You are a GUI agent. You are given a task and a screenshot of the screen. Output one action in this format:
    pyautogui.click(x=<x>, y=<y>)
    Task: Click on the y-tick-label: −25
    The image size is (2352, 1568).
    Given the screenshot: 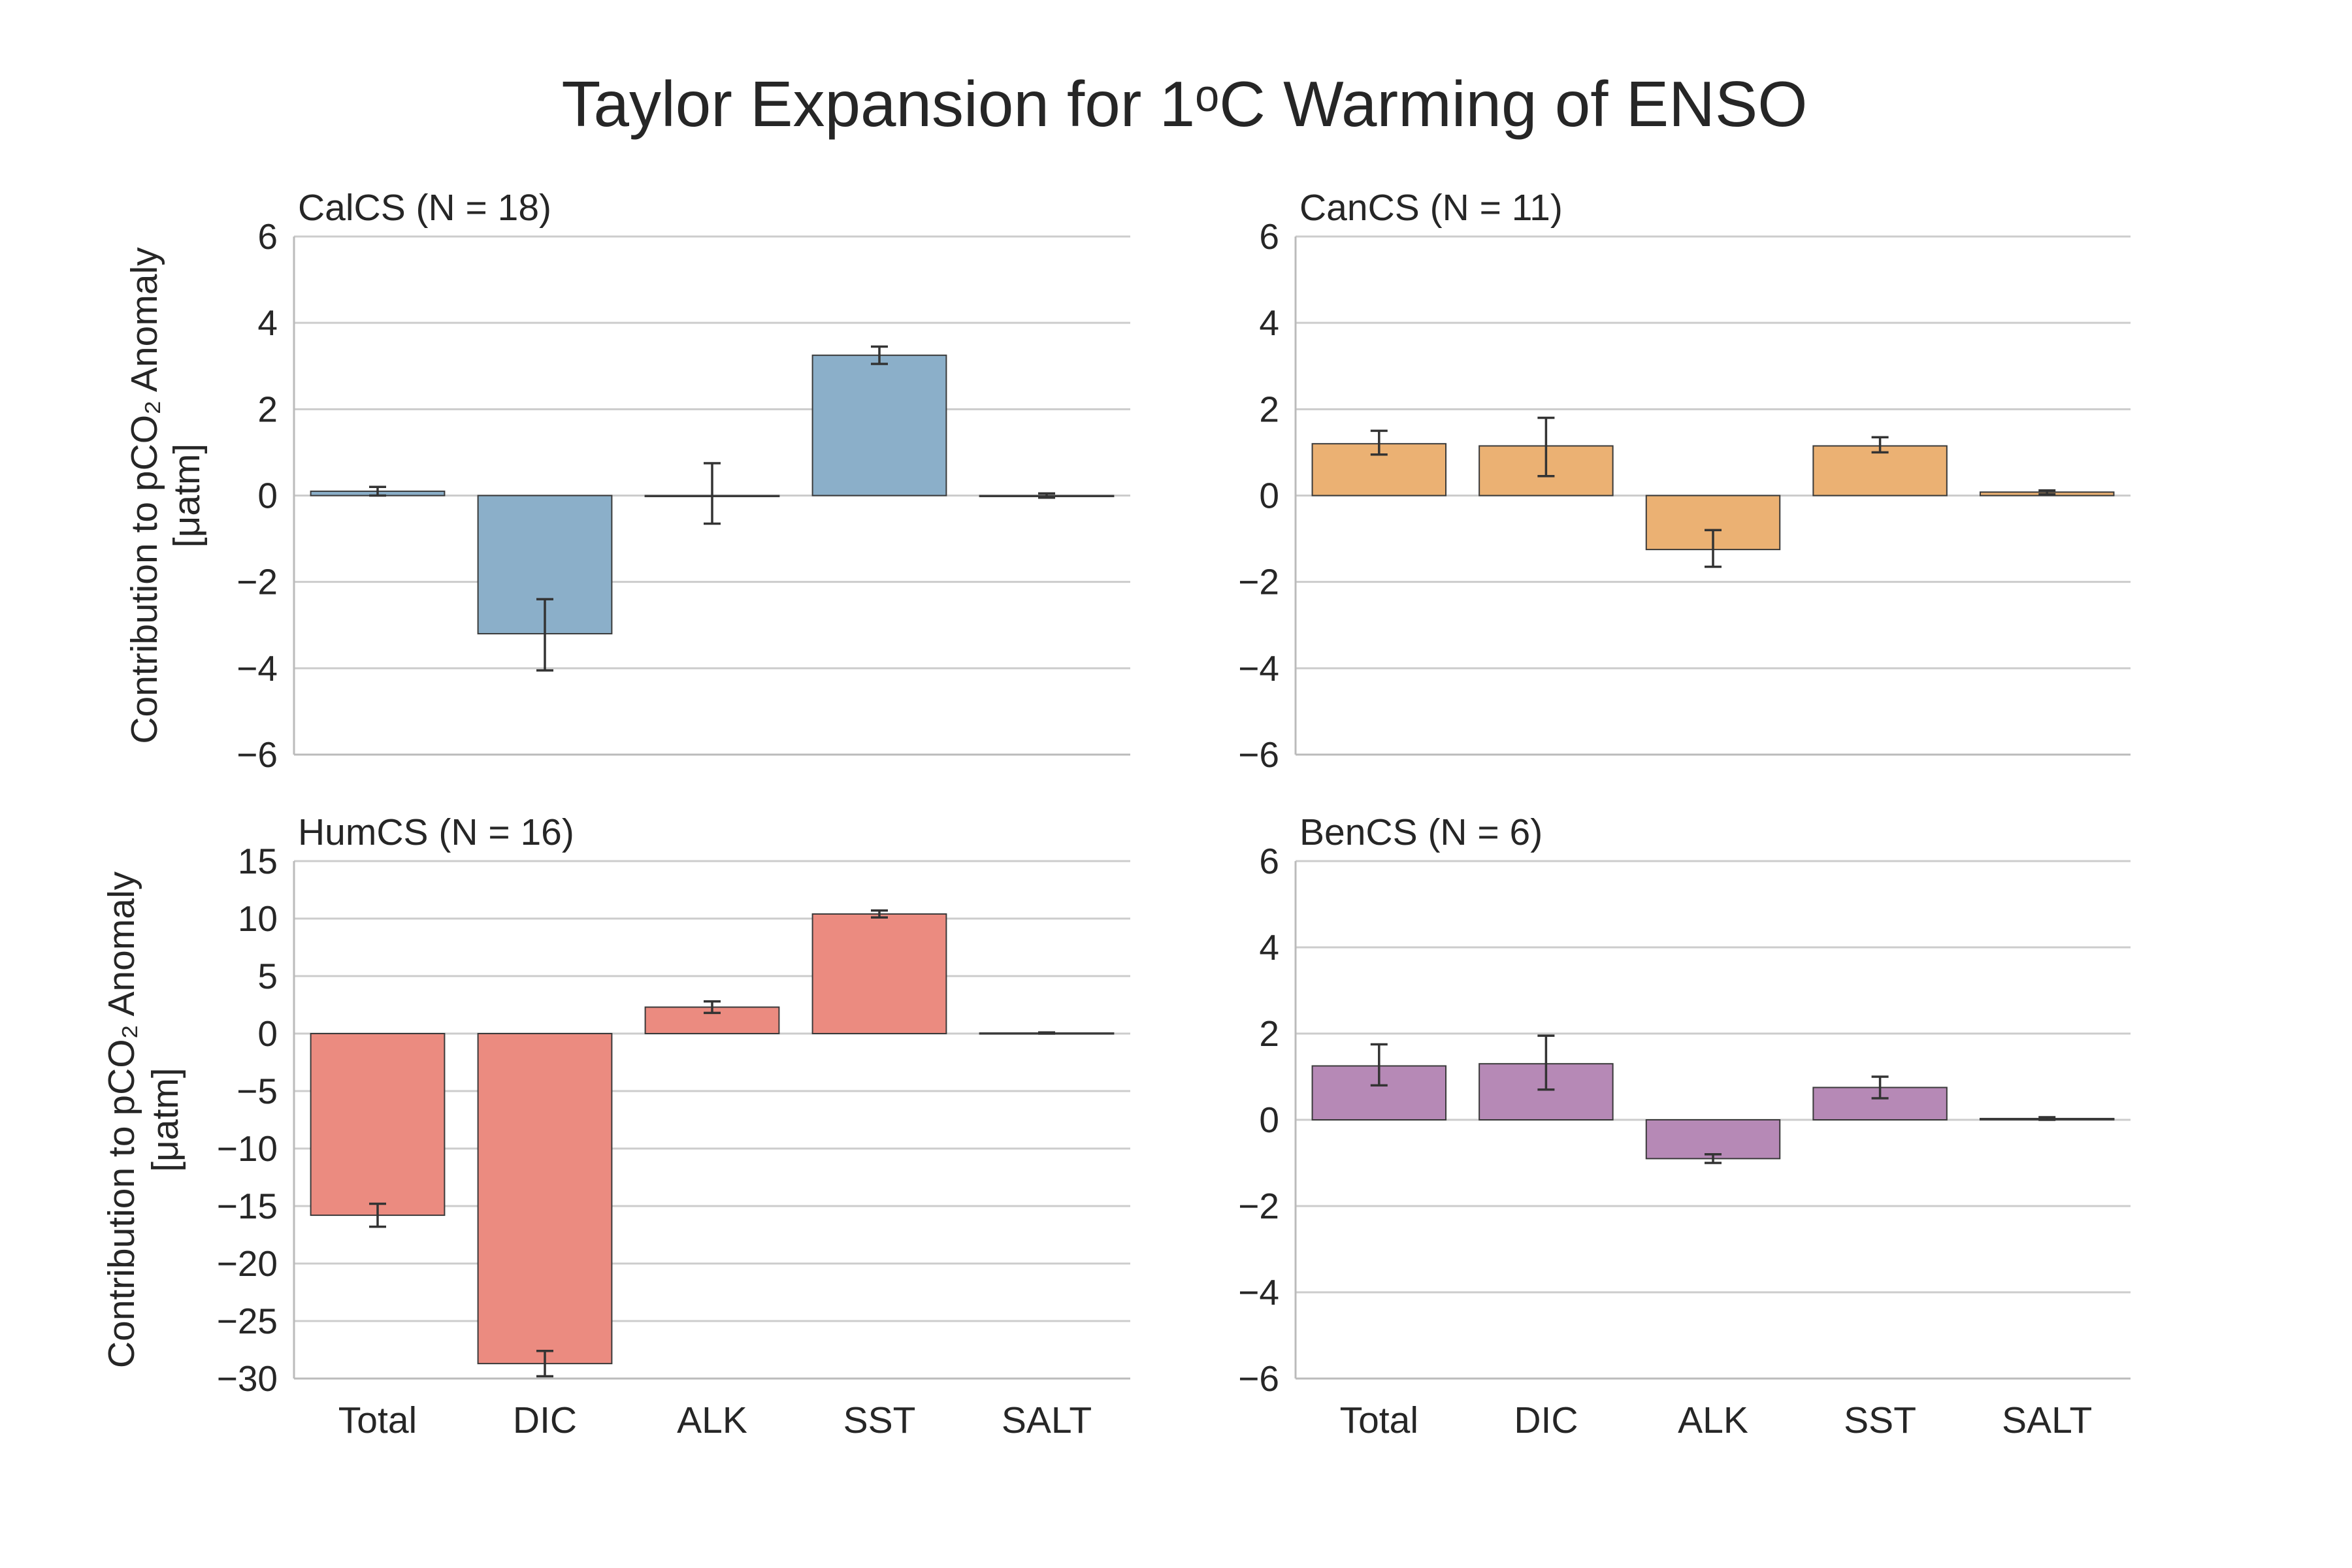 What is the action you would take?
    pyautogui.click(x=247, y=1321)
    